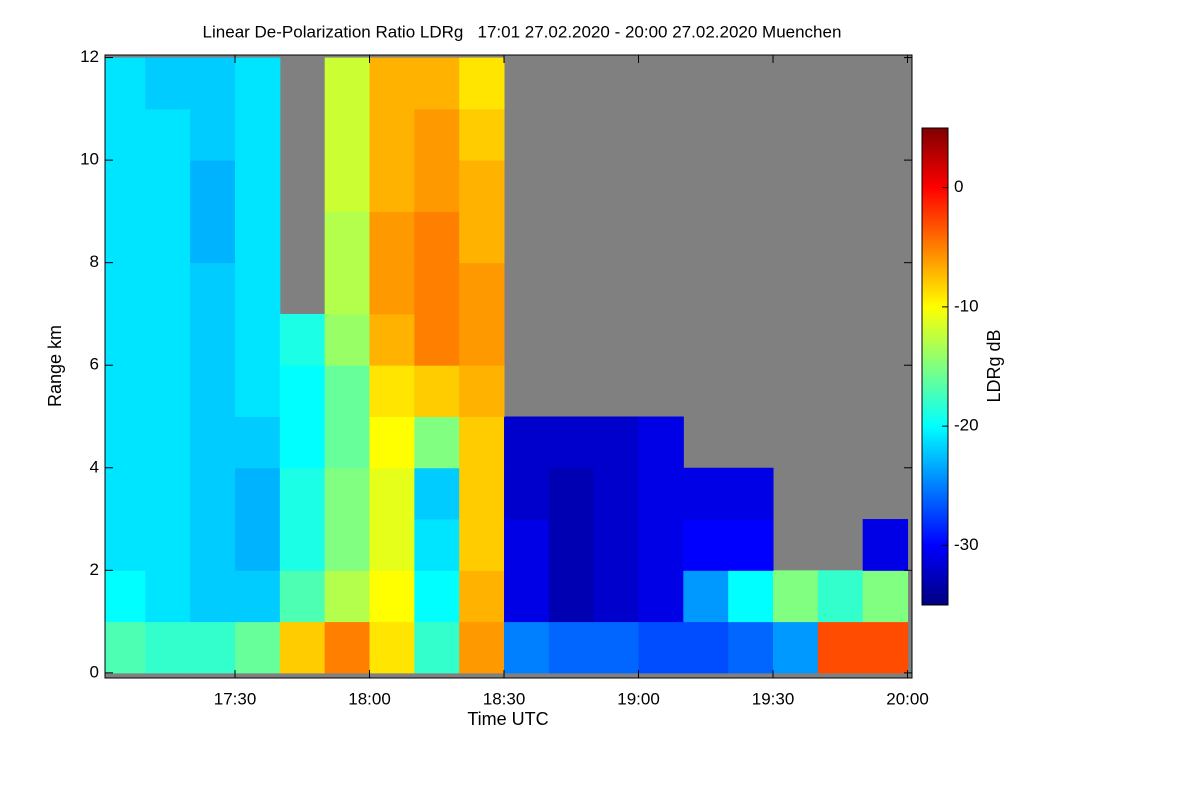  Describe the element at coordinates (958, 186) in the screenshot. I see `colorbar-tick-label: 0` at that location.